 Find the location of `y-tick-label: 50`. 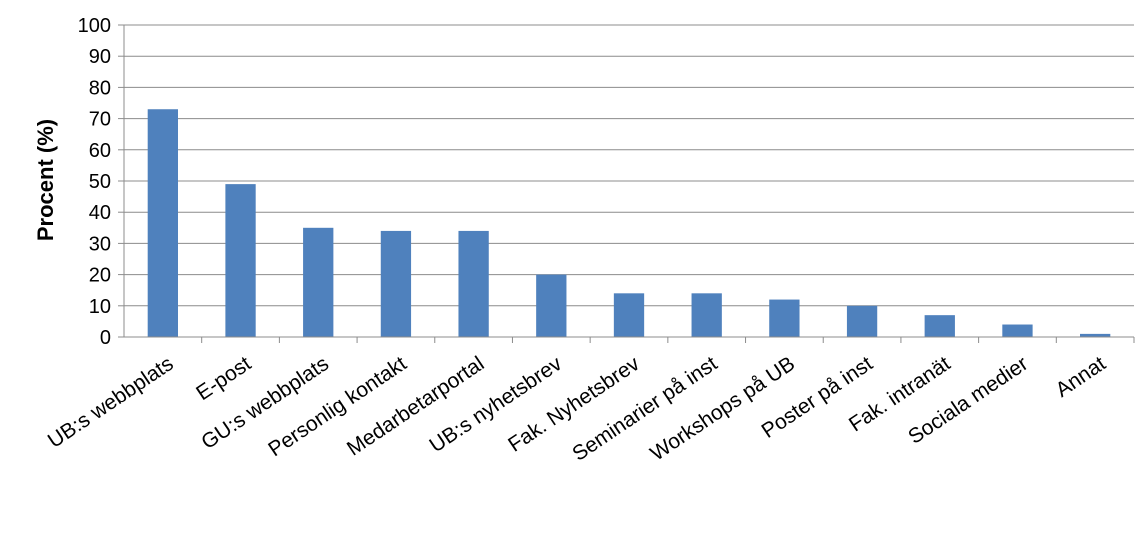

y-tick-label: 50 is located at coordinates (100, 182).